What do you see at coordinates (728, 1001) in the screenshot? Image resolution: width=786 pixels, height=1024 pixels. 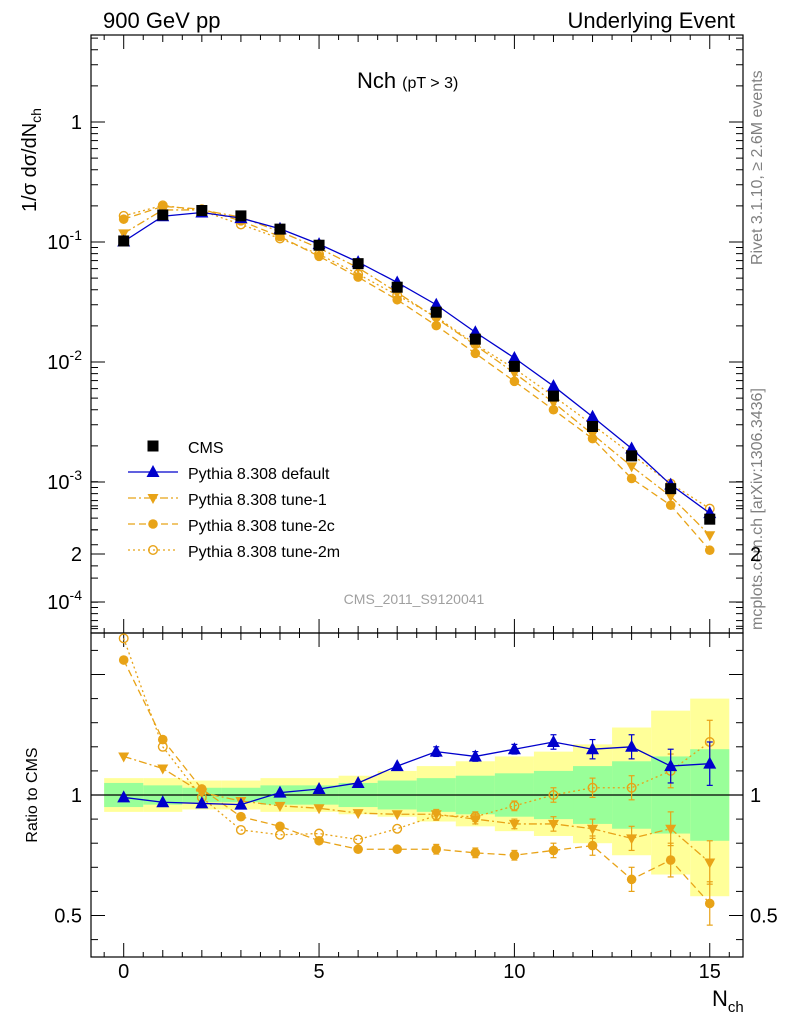 I see `ratio-xlabel: Nch` at bounding box center [728, 1001].